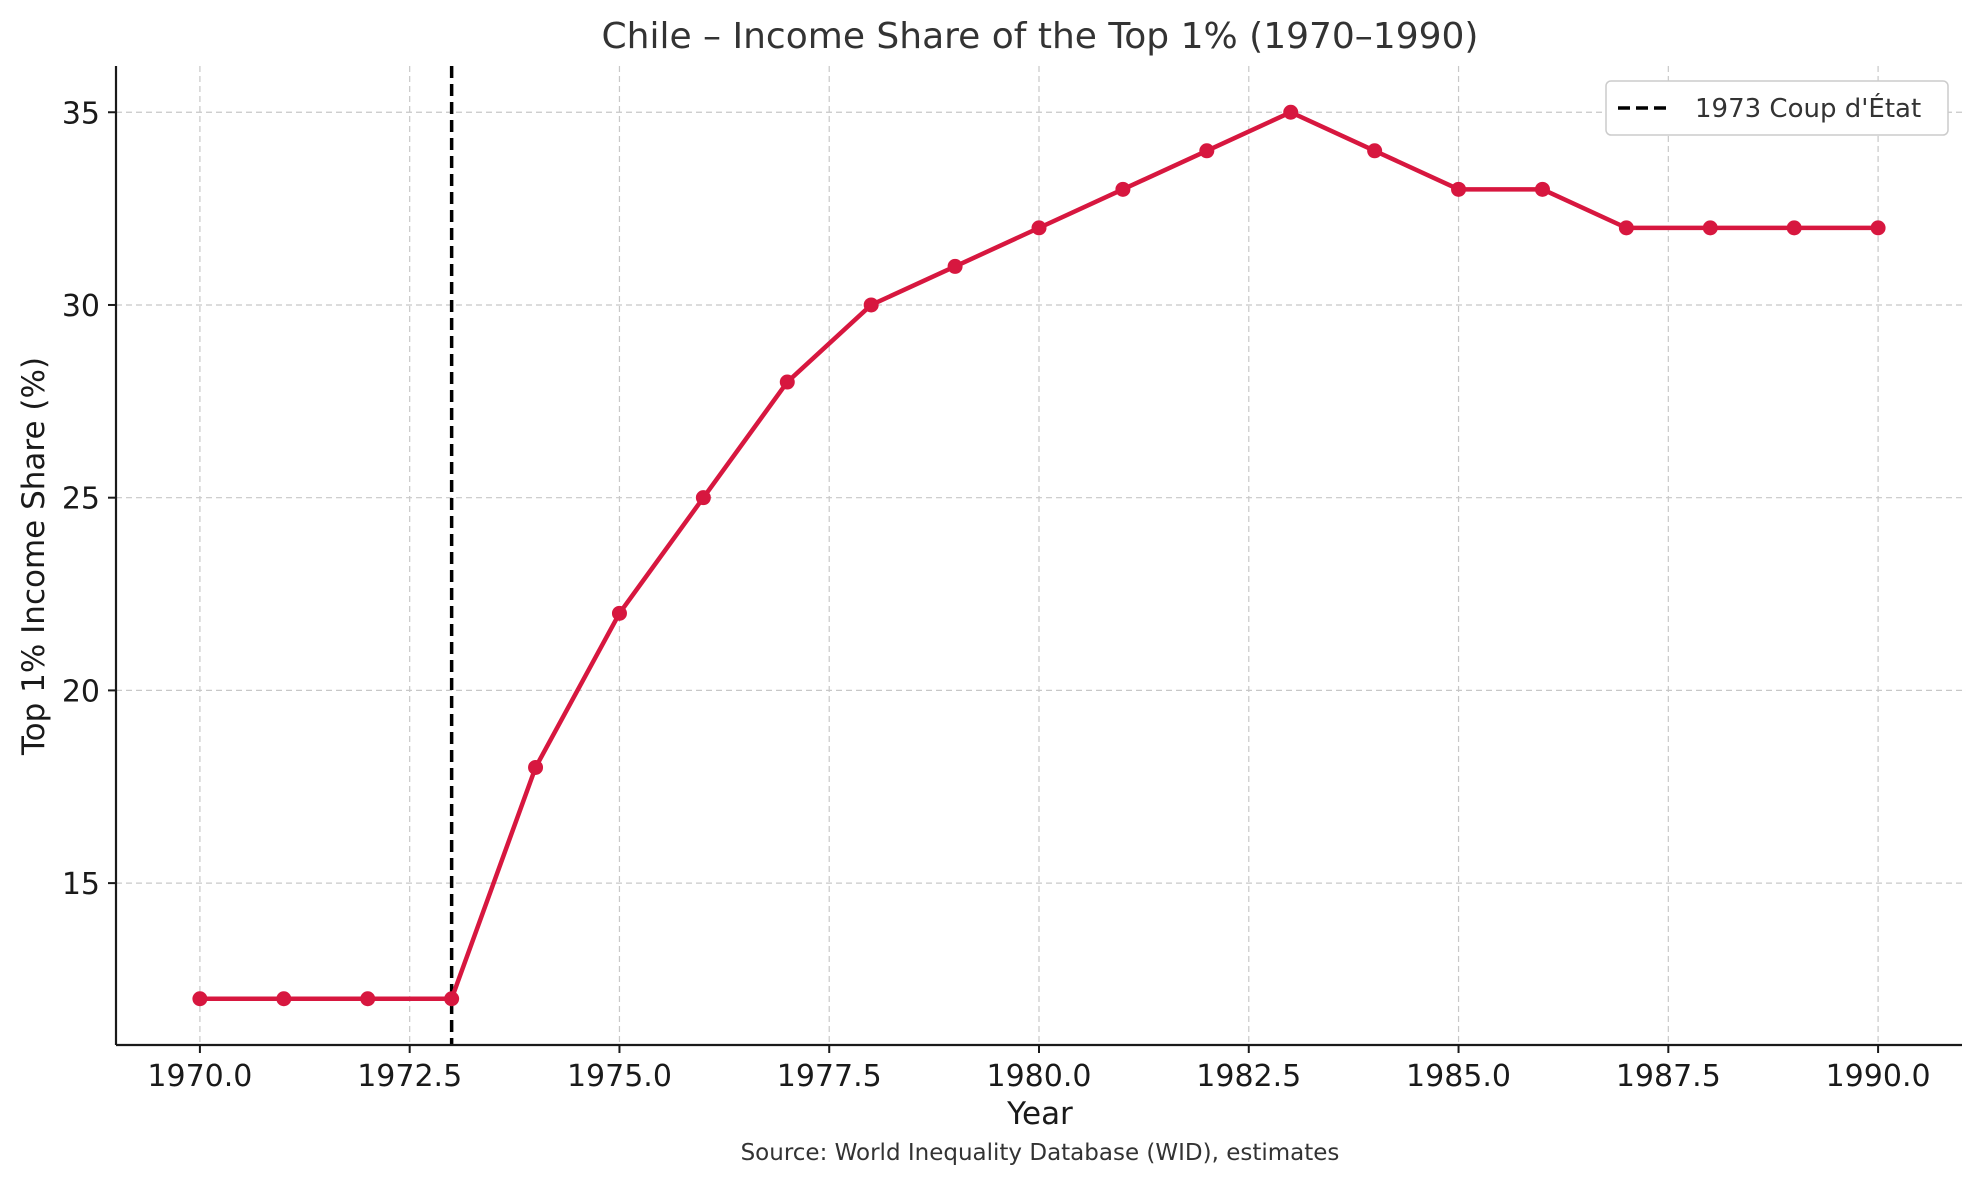 This screenshot has width=1980, height=1186. Describe the element at coordinates (199, 1076) in the screenshot. I see `x-tick-label-0: 1970.0` at that location.